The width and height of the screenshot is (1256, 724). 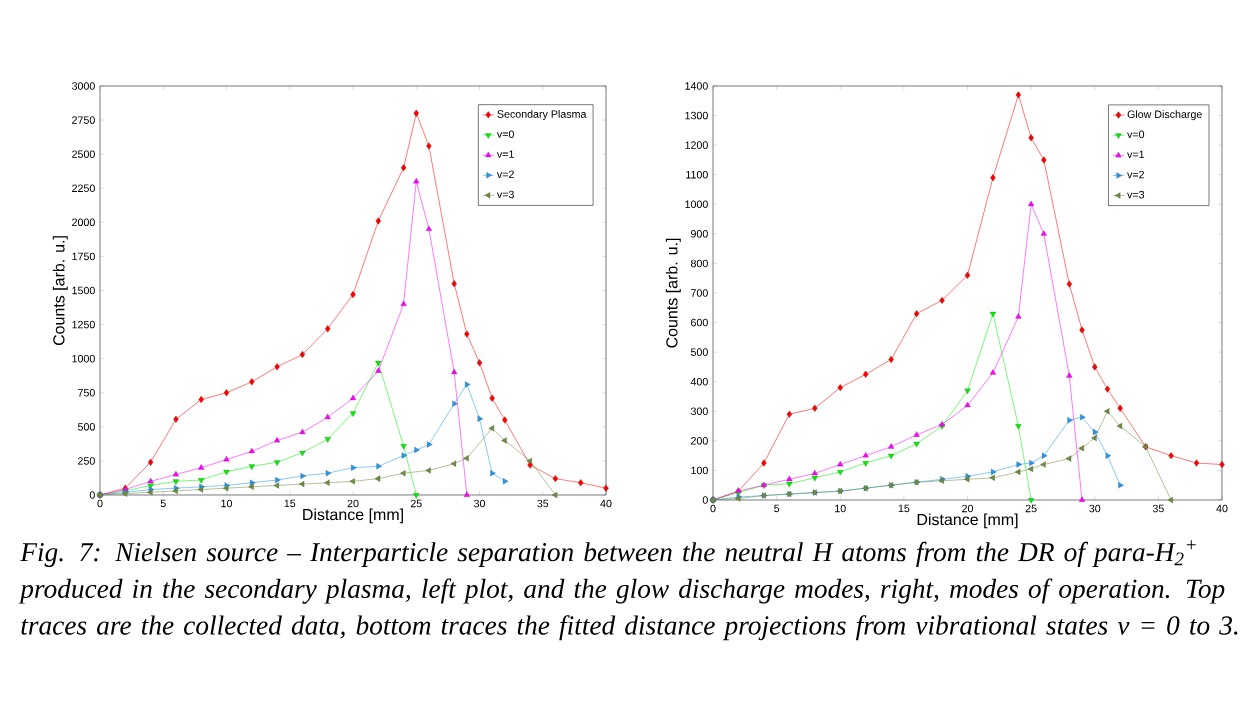 I want to click on y-tick-label: 1300, so click(x=696, y=115).